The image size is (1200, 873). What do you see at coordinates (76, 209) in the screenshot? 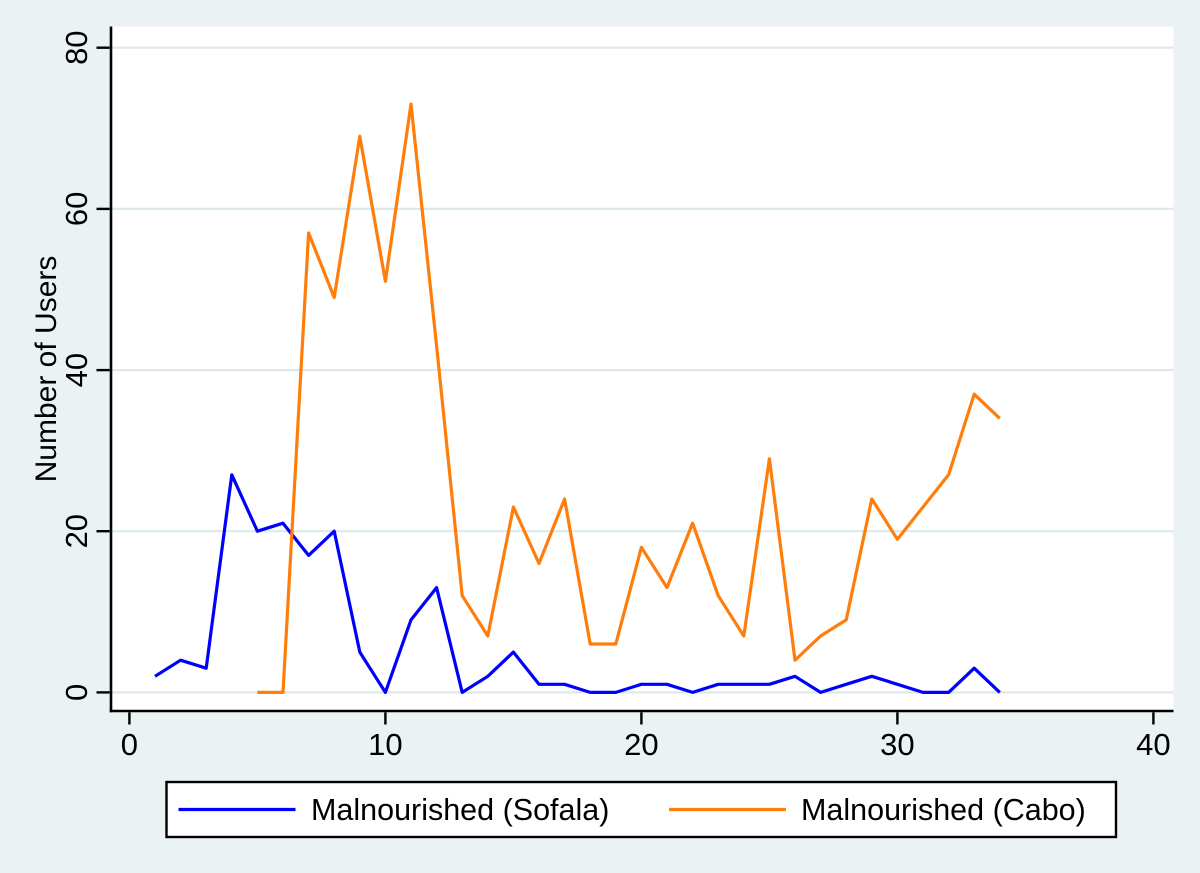
I see `svg-text: 60` at bounding box center [76, 209].